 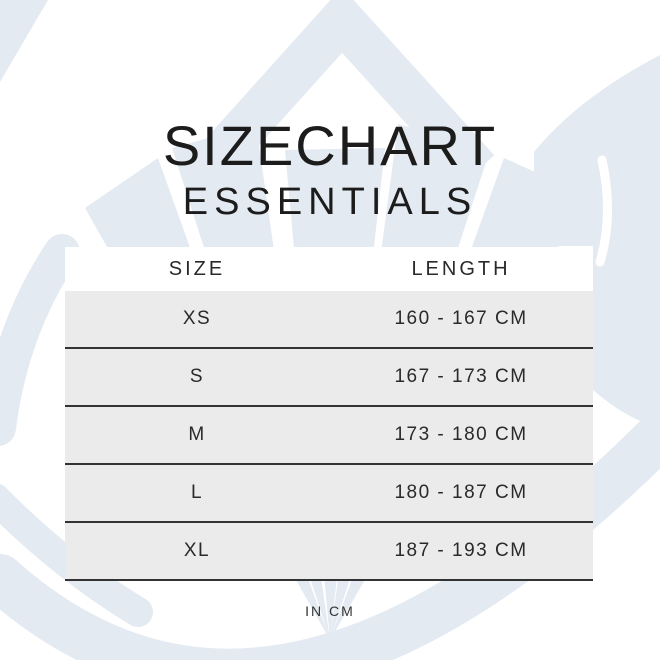 What do you see at coordinates (329, 269) in the screenshot?
I see `table-header-row: SIZE LENGTH` at bounding box center [329, 269].